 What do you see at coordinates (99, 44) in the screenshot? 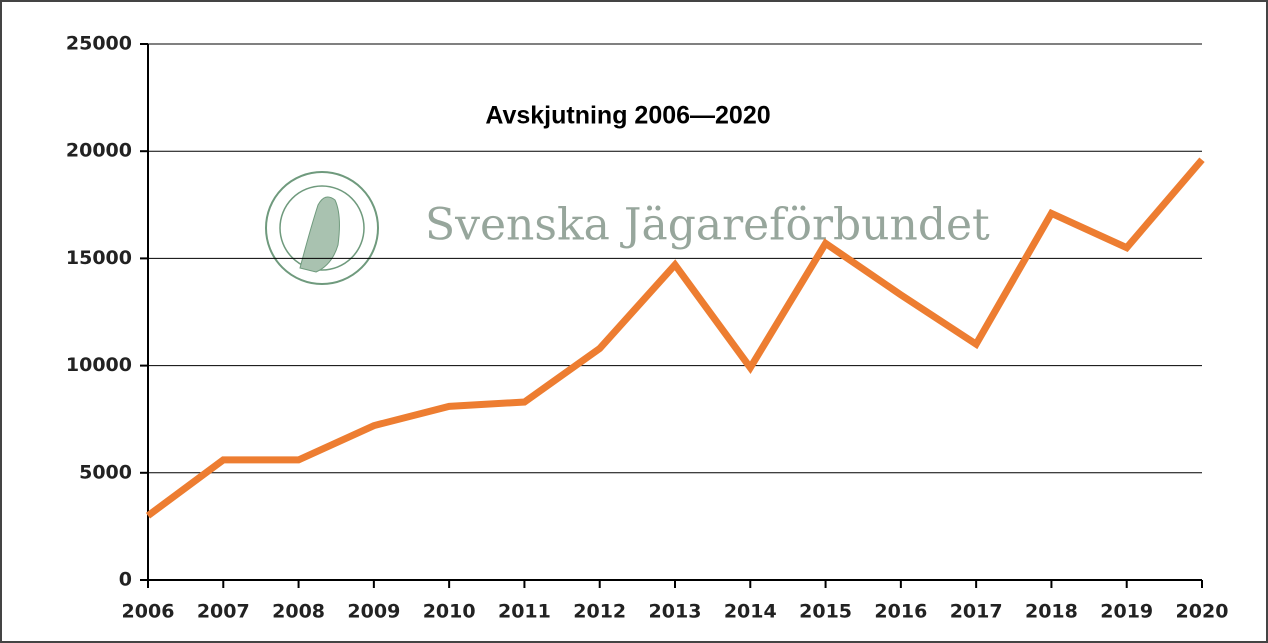
I see `y-tick-label: 25000` at bounding box center [99, 44].